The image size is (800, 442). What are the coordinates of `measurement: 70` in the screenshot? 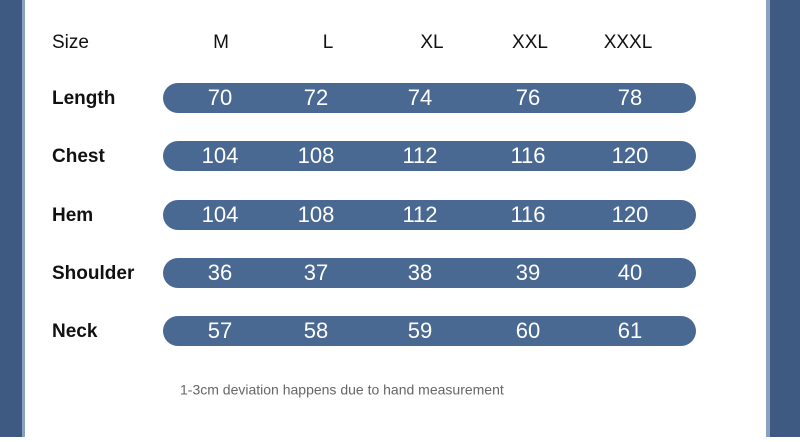 It's located at (220, 97).